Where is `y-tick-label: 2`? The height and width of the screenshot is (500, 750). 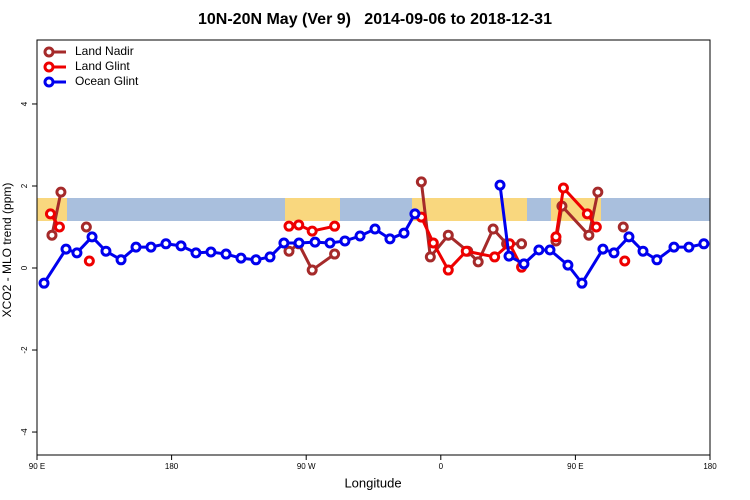 y-tick-label: 2 is located at coordinates (24, 185).